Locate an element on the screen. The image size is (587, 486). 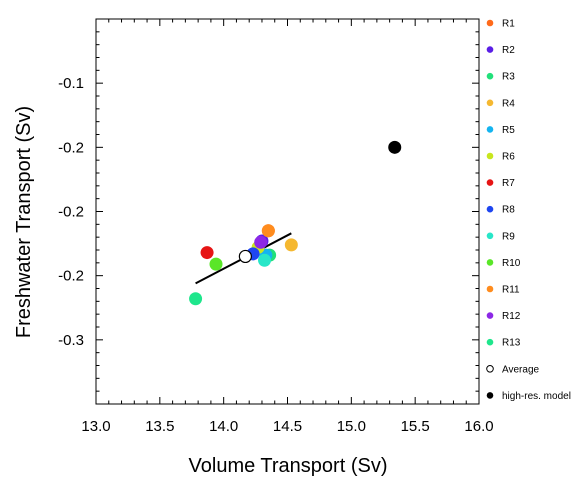
point-r7 is located at coordinates (207, 253).